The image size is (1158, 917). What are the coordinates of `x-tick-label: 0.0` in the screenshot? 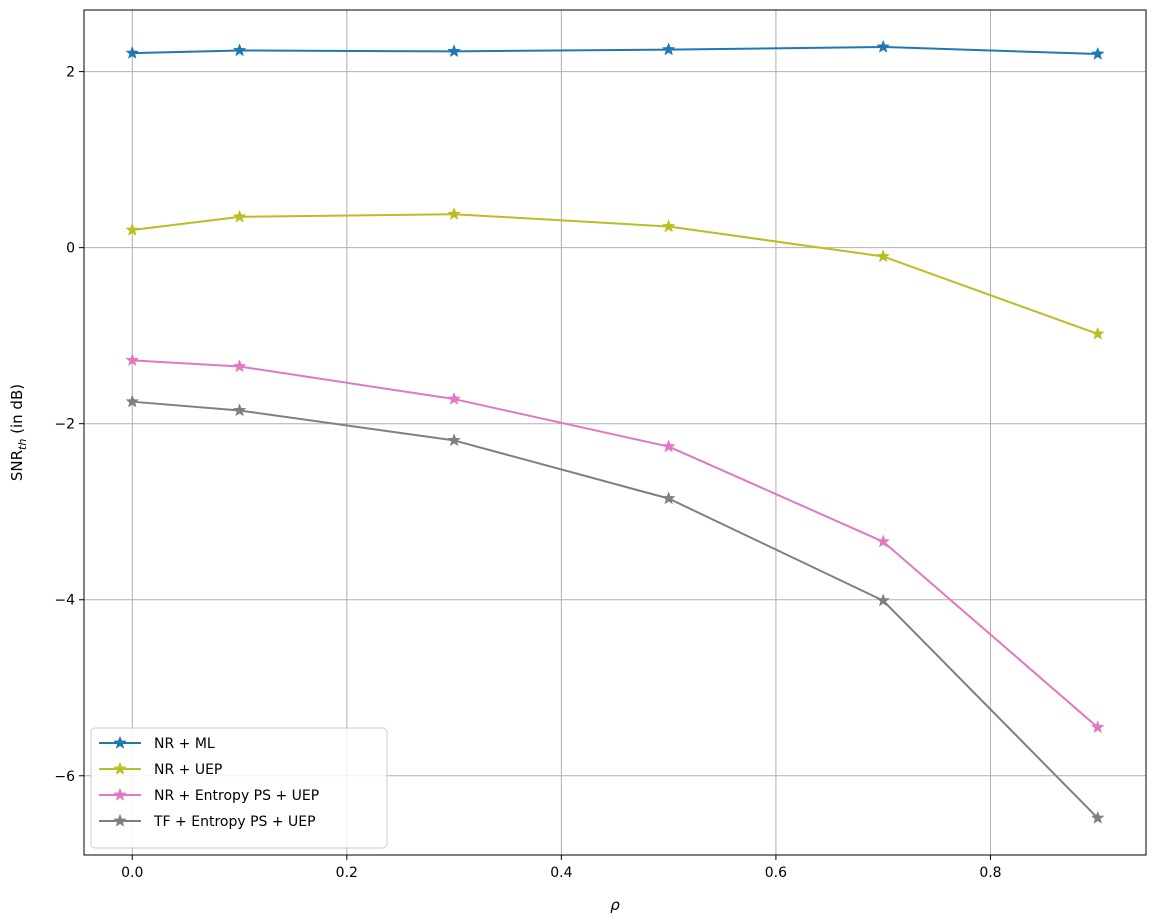 It's located at (132, 873).